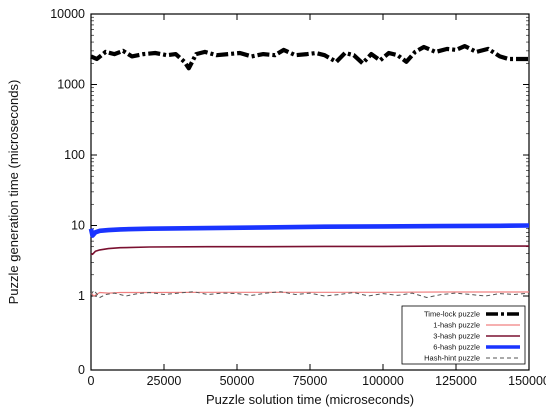 This screenshot has height=412, width=546. What do you see at coordinates (237, 381) in the screenshot?
I see `x-tick-label: 50000` at bounding box center [237, 381].